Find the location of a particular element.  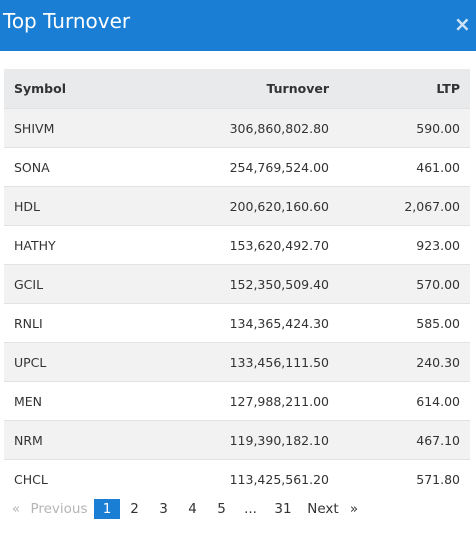

cell-symbol: UPCL is located at coordinates (30, 362).